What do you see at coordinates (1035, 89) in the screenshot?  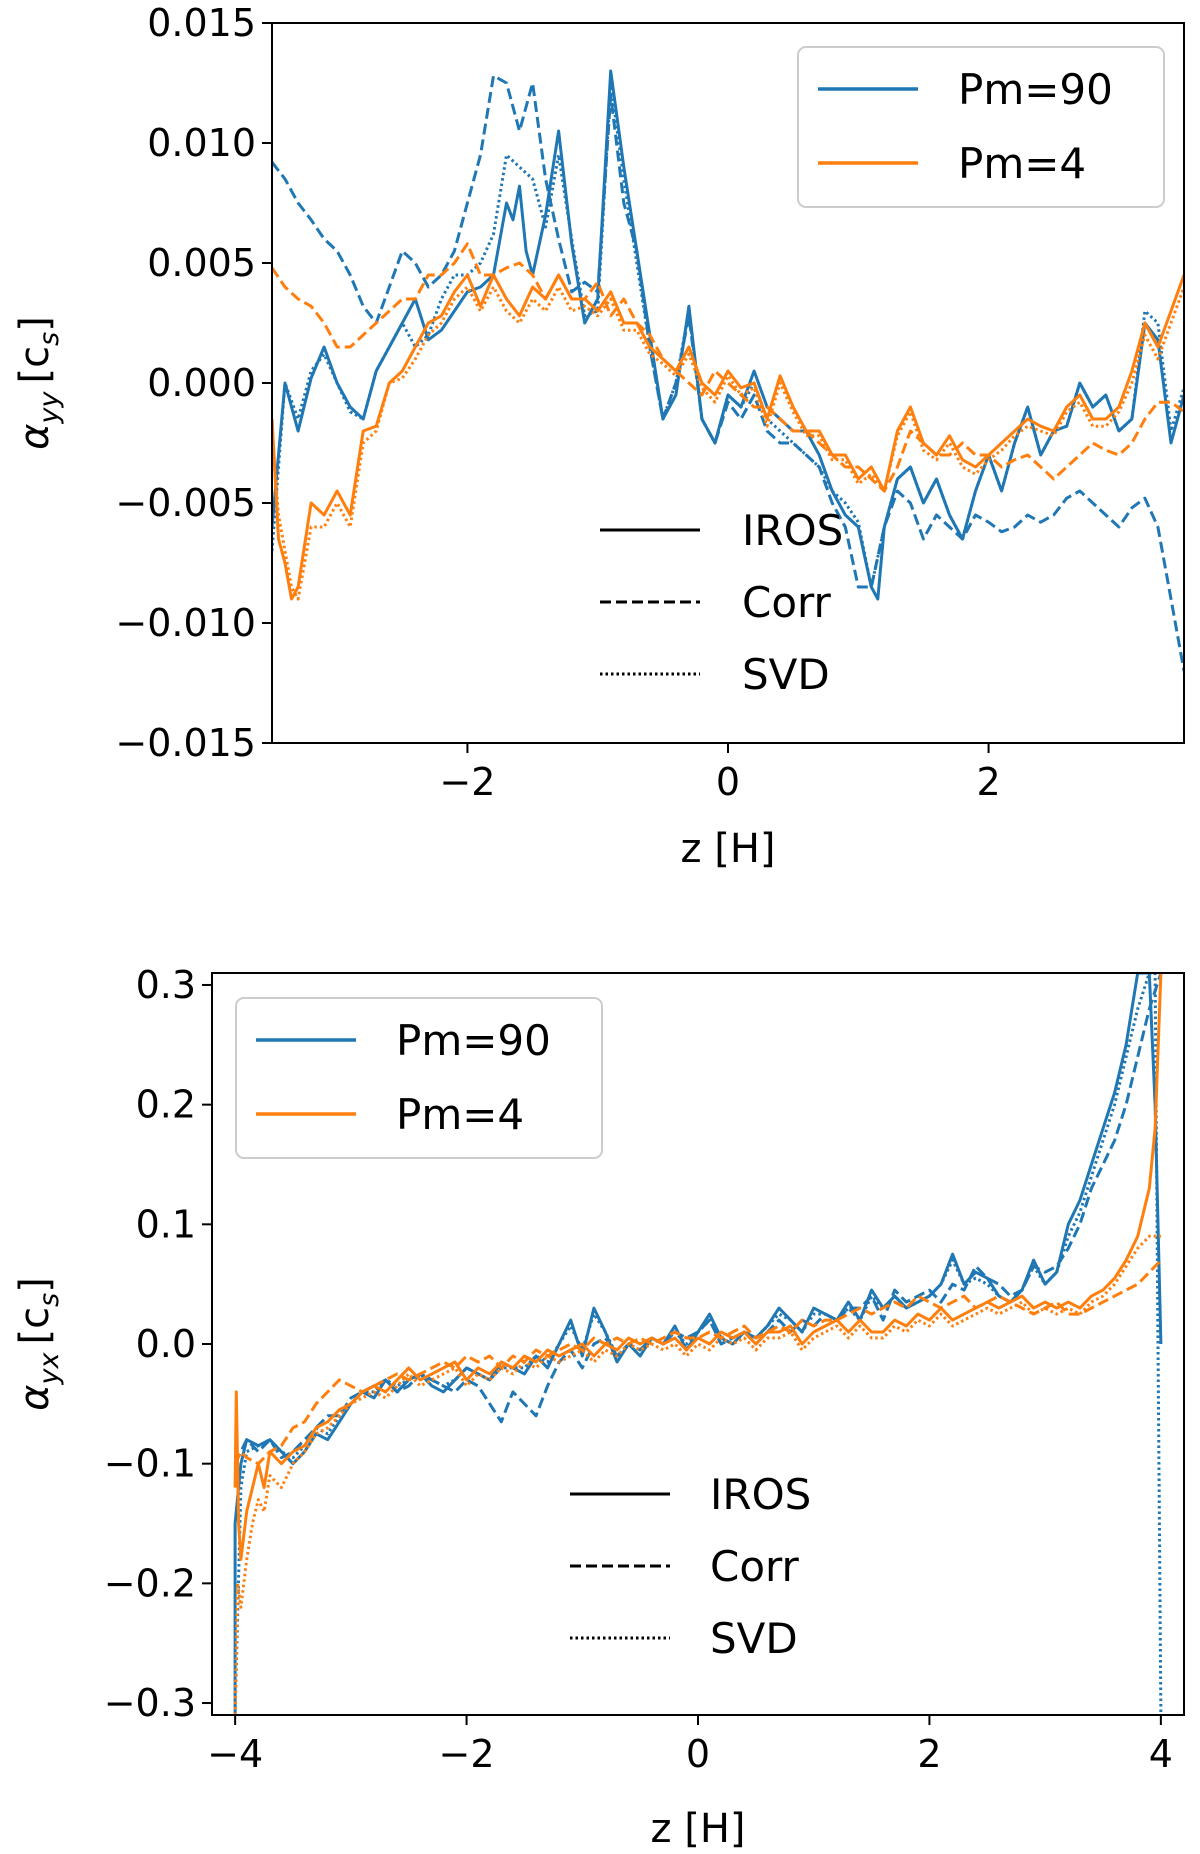 I see `top-chart-legend-label-pm90: Pm=90` at bounding box center [1035, 89].